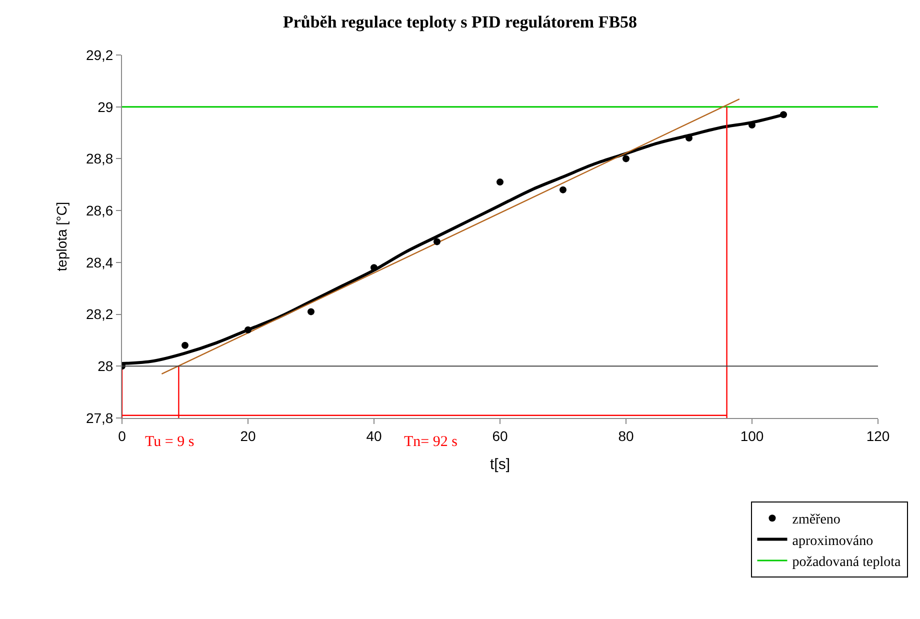  What do you see at coordinates (169, 442) in the screenshot?
I see `annotation: Tu = 9 s` at bounding box center [169, 442].